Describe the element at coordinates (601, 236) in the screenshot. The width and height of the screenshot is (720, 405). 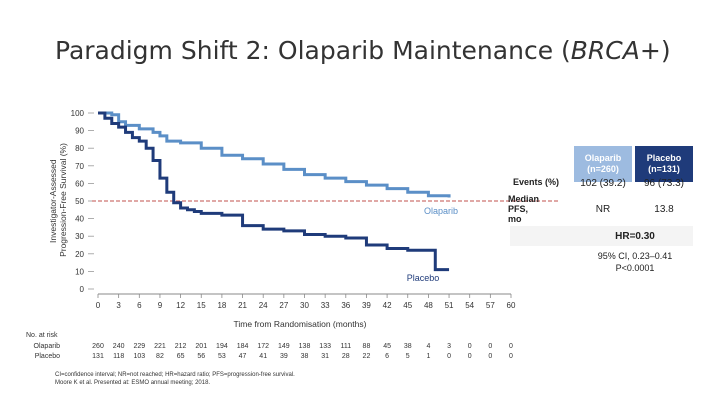
I see `hr-bar` at that location.